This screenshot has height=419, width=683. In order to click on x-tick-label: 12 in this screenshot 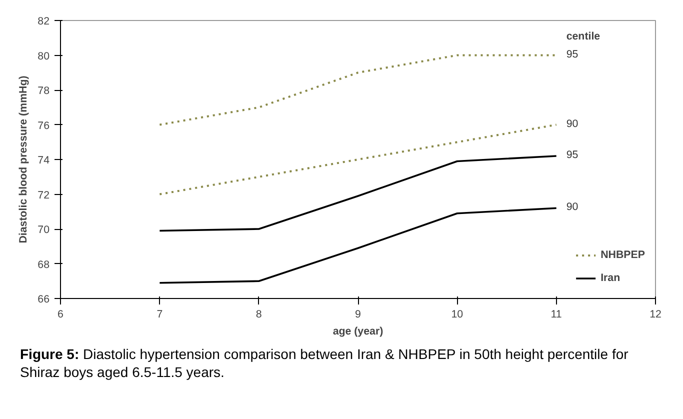, I will do `click(656, 314)`.